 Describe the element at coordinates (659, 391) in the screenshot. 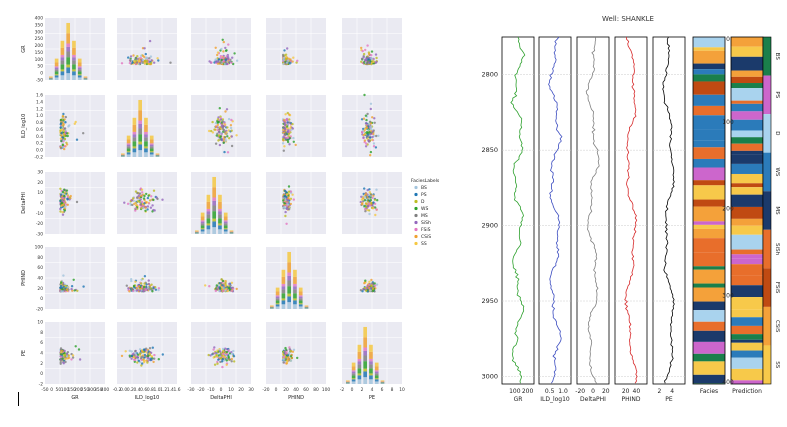

I see `log-x-tick-label: 2` at that location.